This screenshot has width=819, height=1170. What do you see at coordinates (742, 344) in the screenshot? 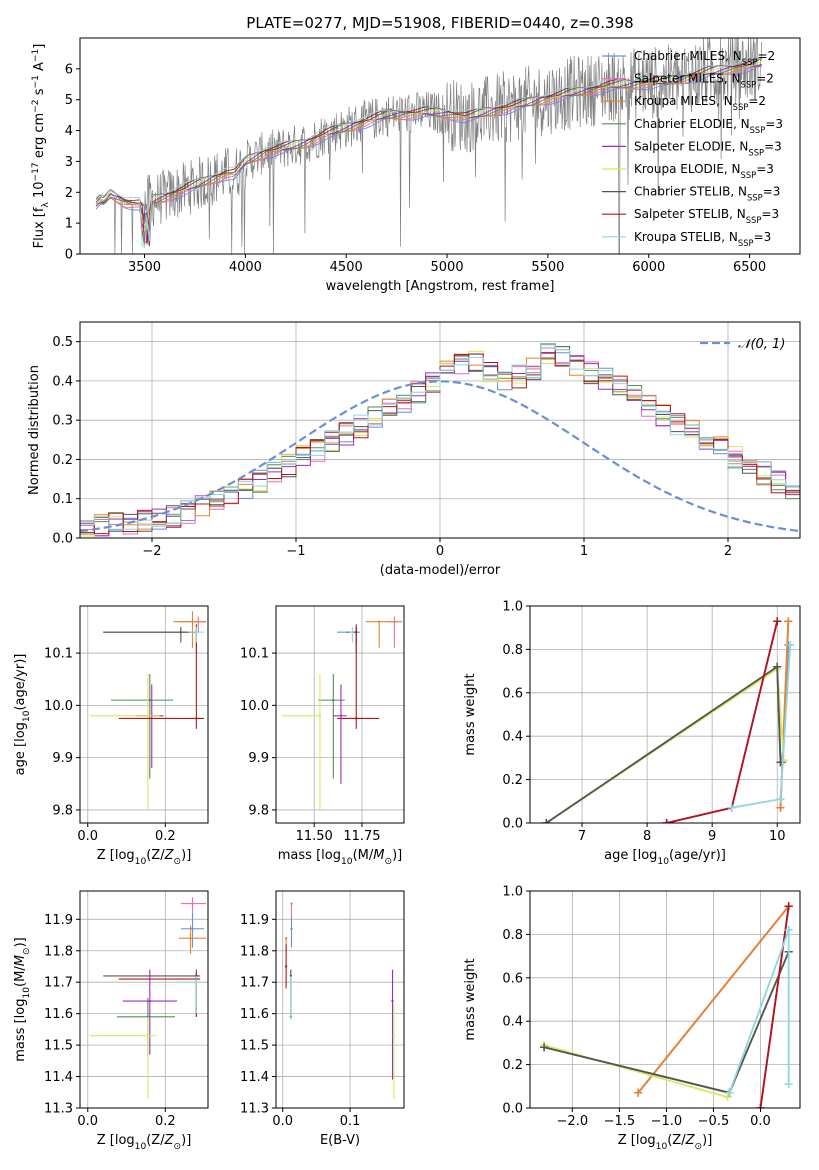
I see `residuals-legend: 𝒩(0, 1)` at bounding box center [742, 344].